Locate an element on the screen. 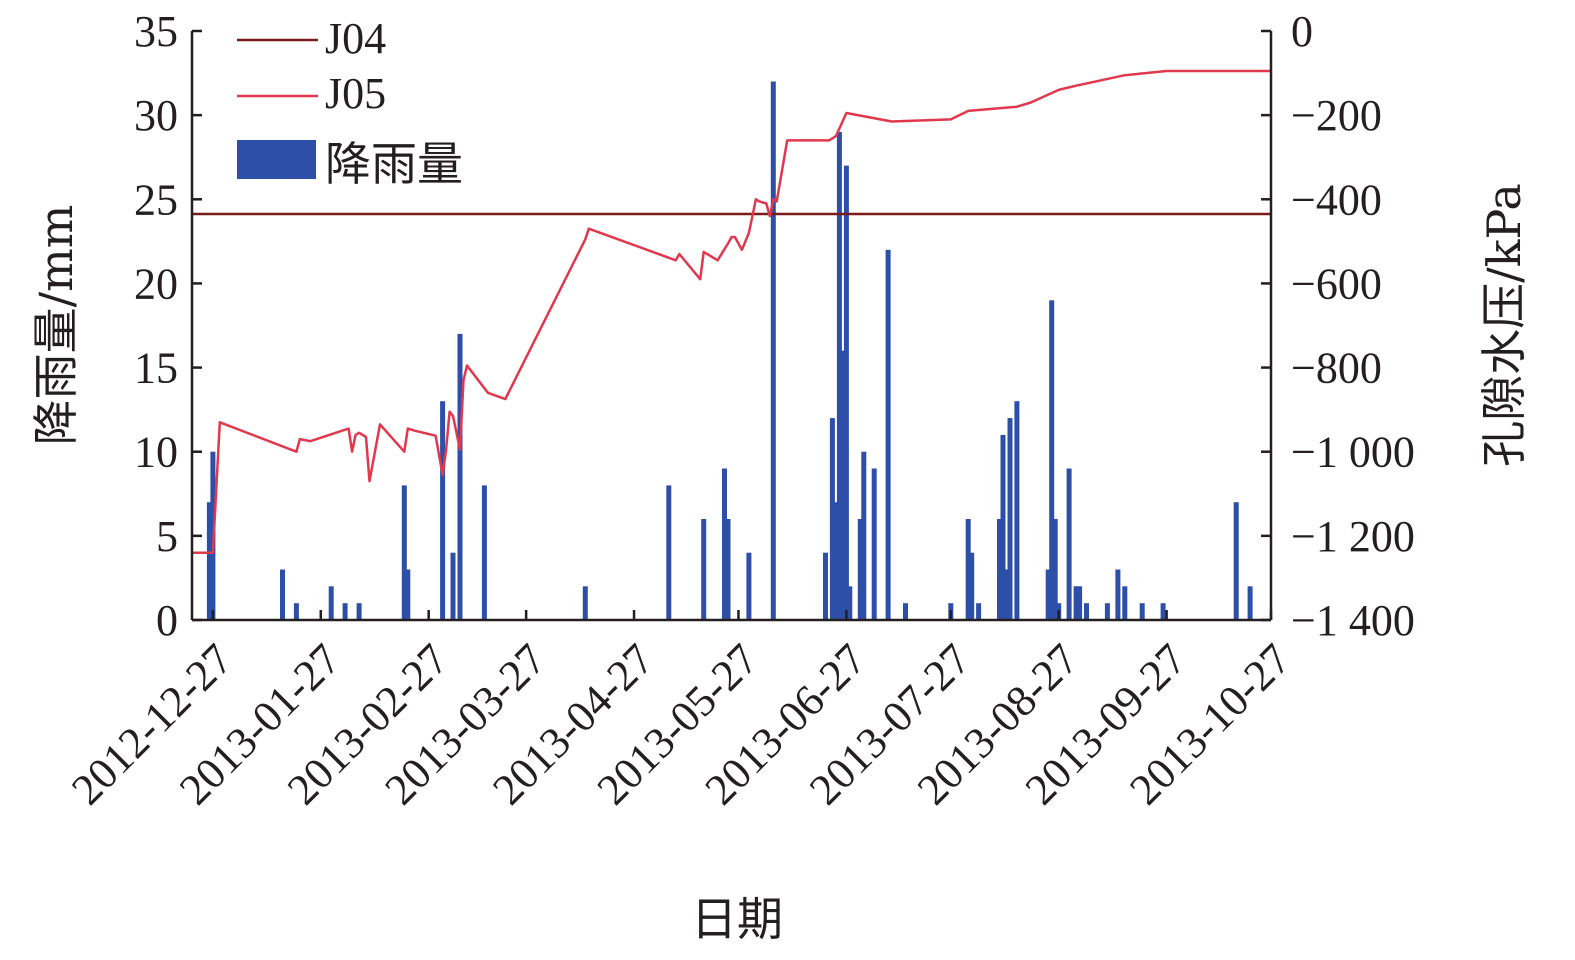 This screenshot has width=1575, height=960. y-left-tick-label: 0 is located at coordinates (167, 620).